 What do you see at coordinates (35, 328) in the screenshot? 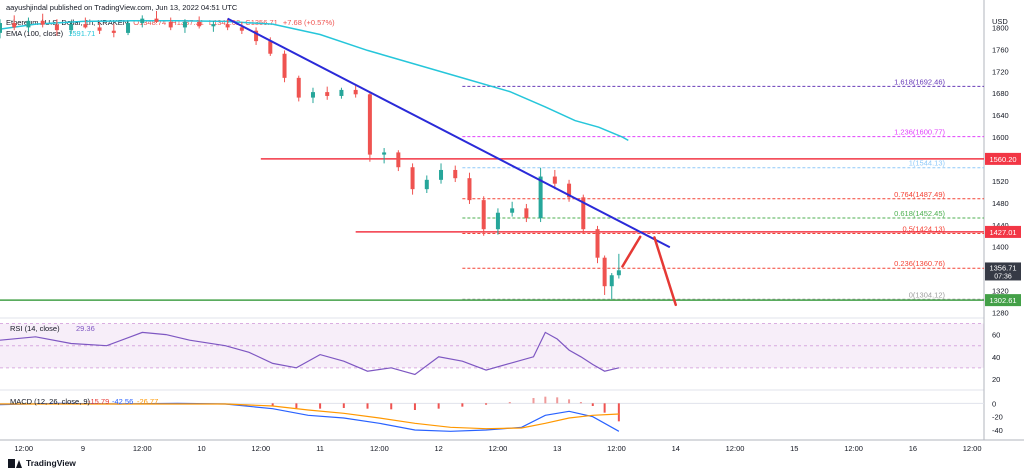
I see `rsi-legend-label: RSI (14, close)` at bounding box center [35, 328].